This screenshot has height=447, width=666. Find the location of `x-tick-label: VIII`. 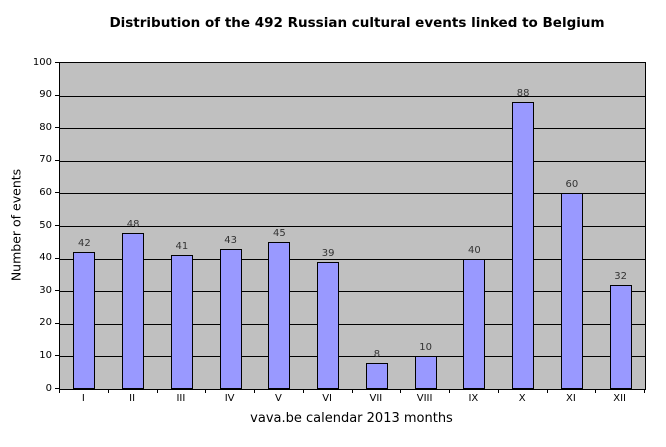

x-tick-label: VIII is located at coordinates (424, 398).